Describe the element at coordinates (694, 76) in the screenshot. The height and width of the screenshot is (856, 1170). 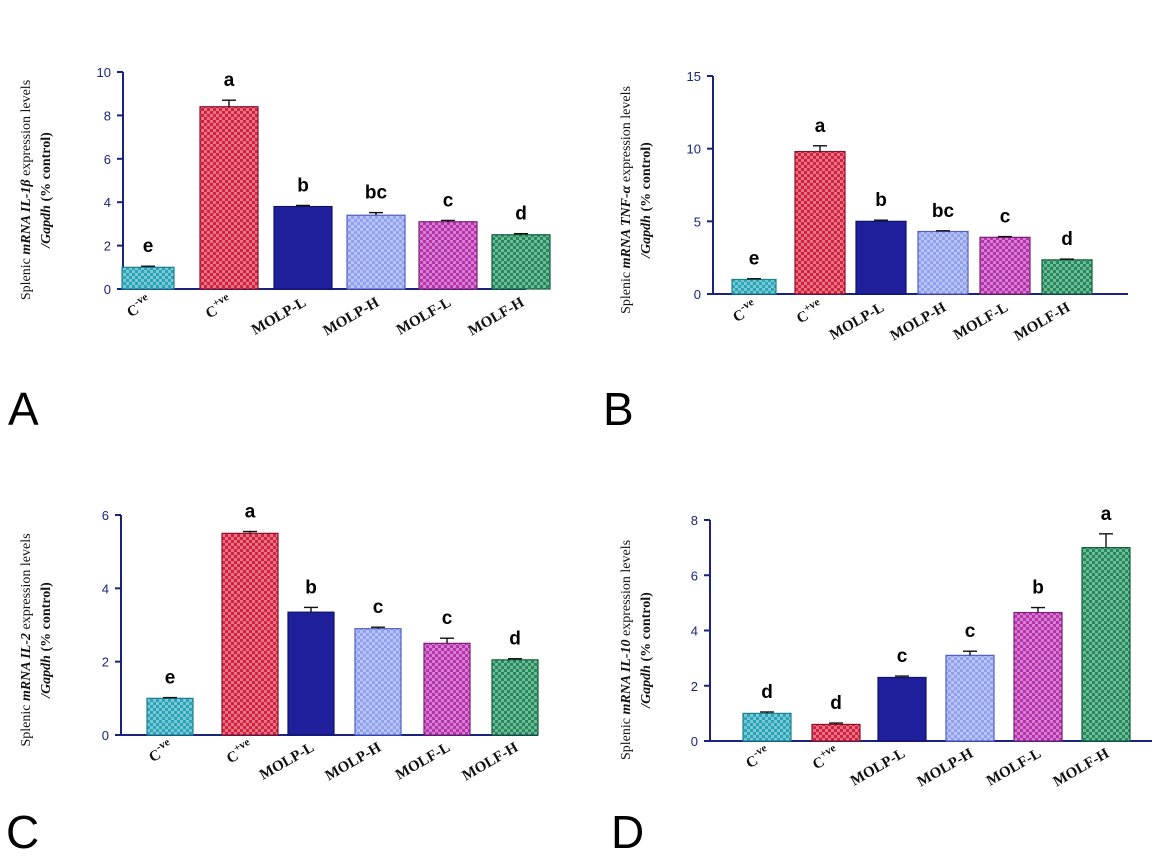
I see `y-tick-label: 15` at that location.